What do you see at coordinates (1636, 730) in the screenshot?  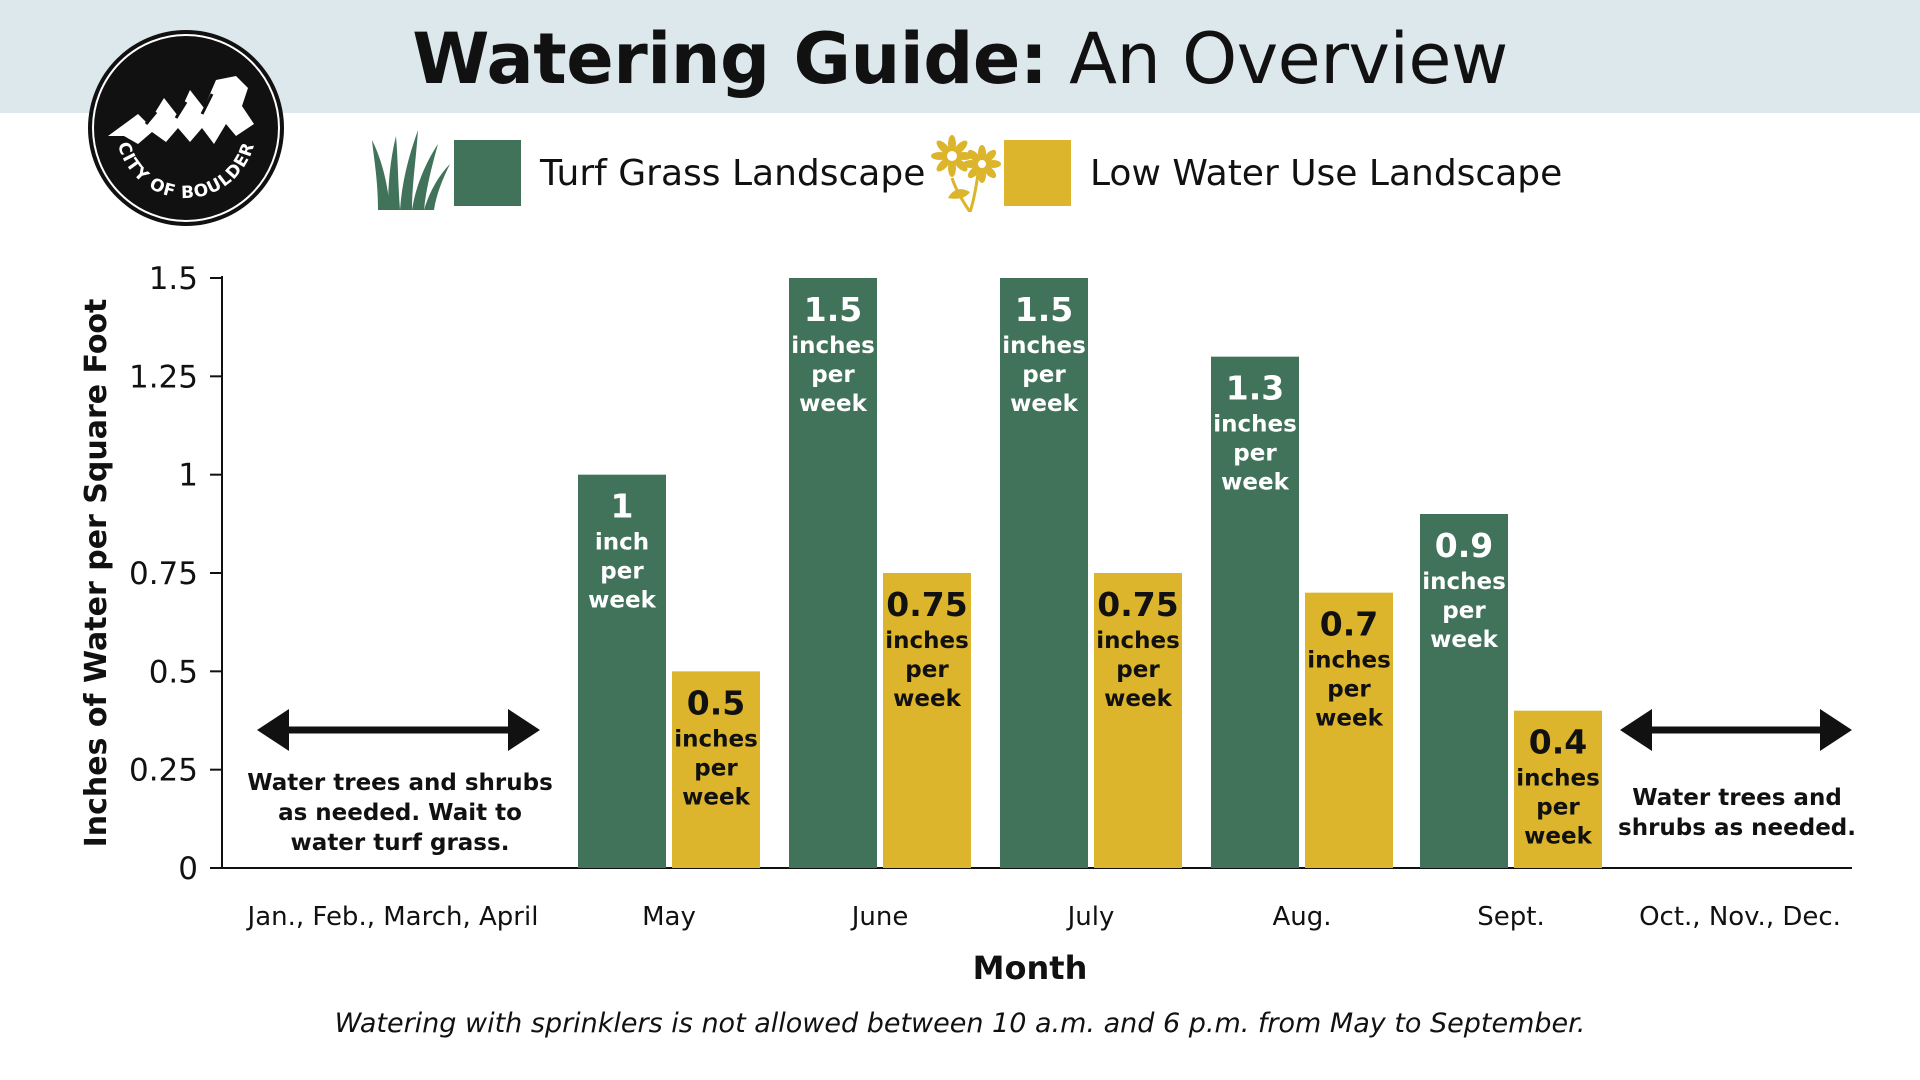 I see `arrow-oct-dec-left-head` at bounding box center [1636, 730].